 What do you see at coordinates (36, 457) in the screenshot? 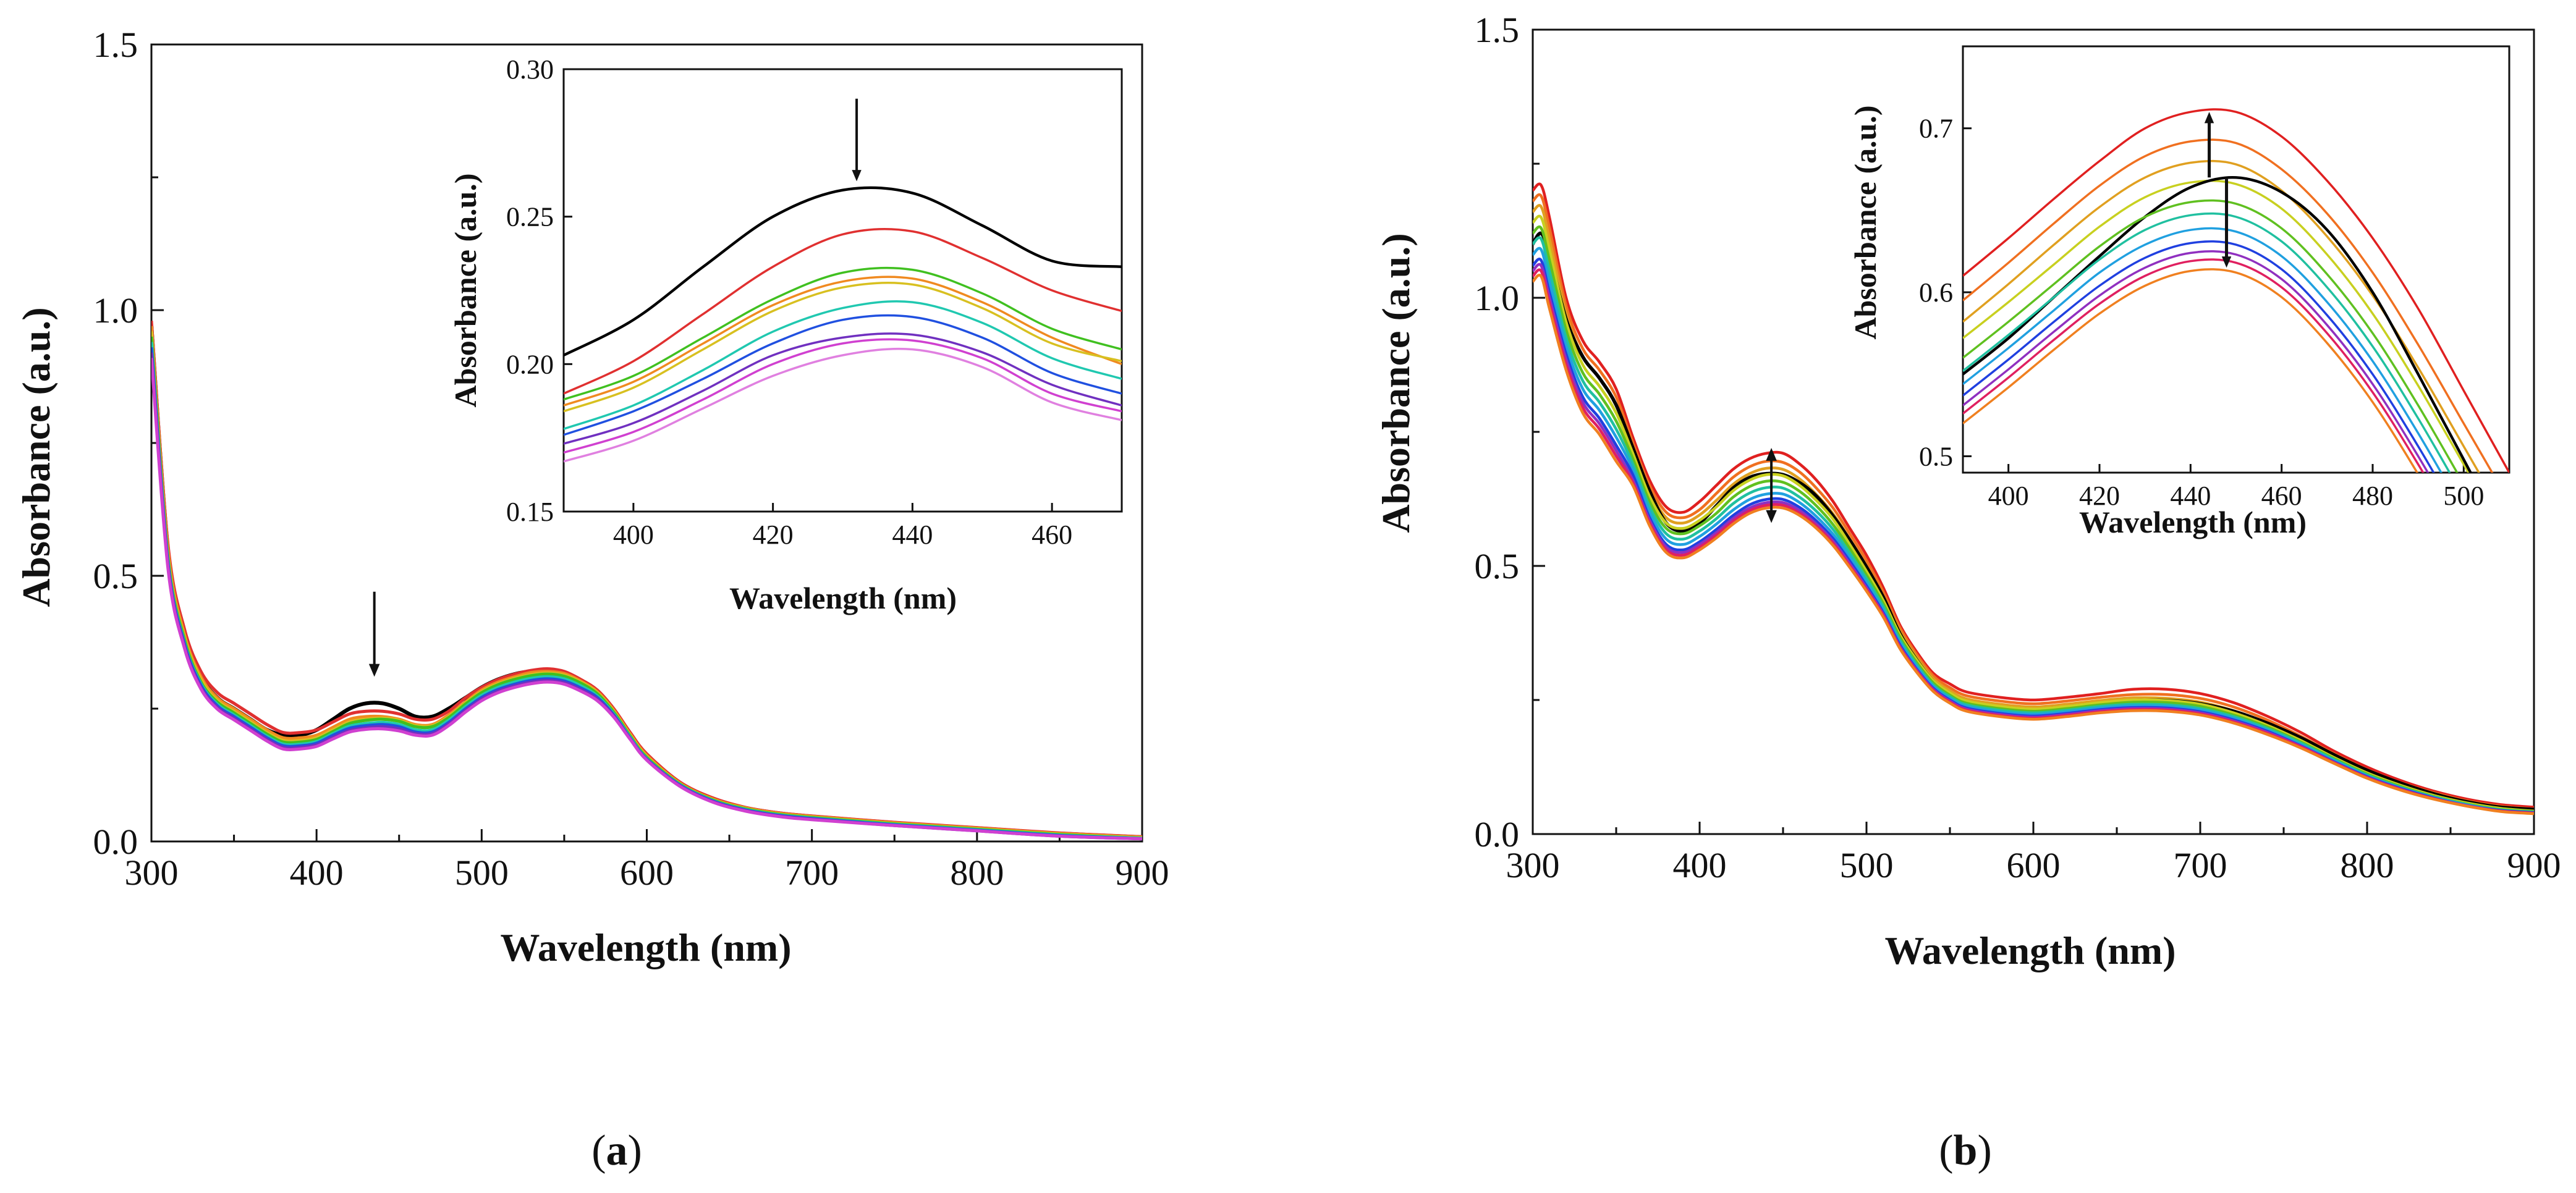
I see `panel-a-y-axis-title: Absorbance (a.u.)` at bounding box center [36, 457].